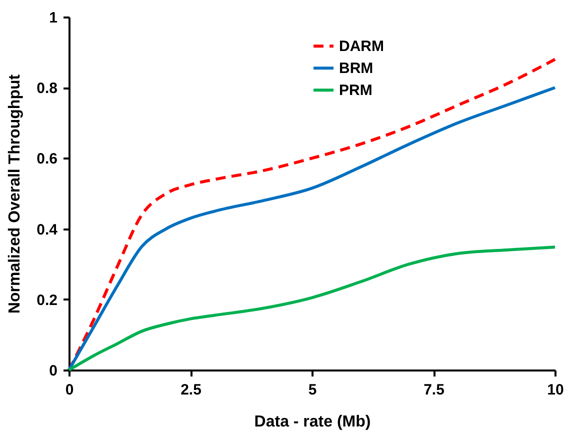 This screenshot has width=582, height=438. I want to click on legend-label: DARM, so click(361, 47).